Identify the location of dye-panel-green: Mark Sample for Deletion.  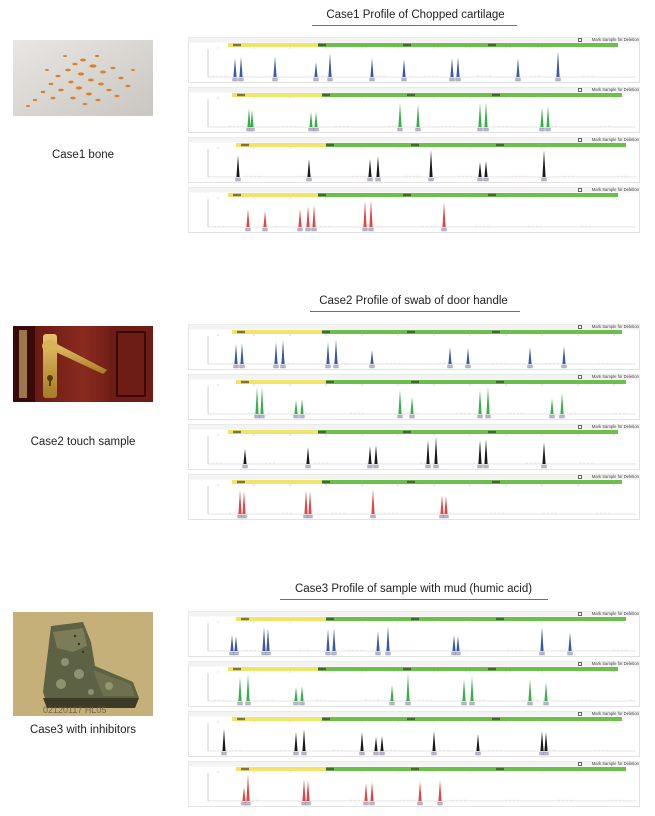
(414, 110).